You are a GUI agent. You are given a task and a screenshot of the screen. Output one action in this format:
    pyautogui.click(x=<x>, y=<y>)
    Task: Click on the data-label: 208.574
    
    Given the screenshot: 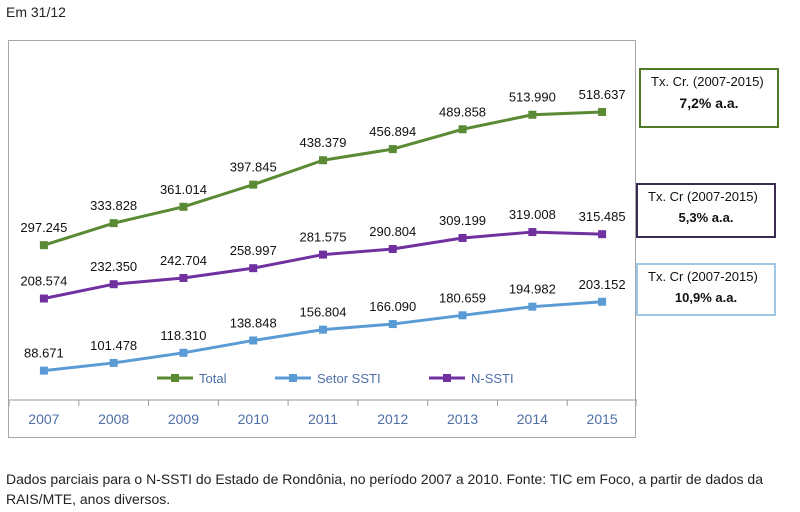 What is the action you would take?
    pyautogui.click(x=43, y=281)
    